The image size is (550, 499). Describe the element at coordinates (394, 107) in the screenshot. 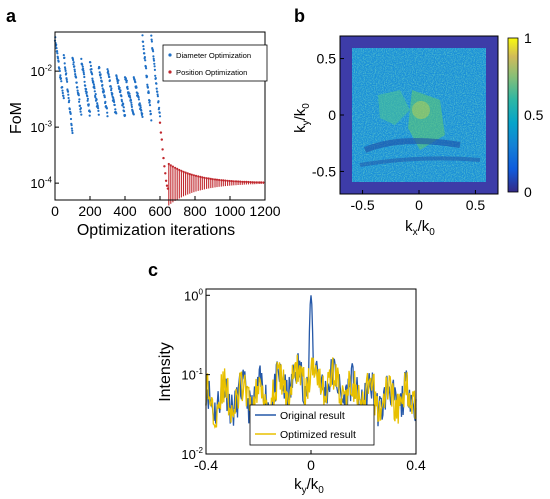

I see `b-heatmap-feature` at that location.